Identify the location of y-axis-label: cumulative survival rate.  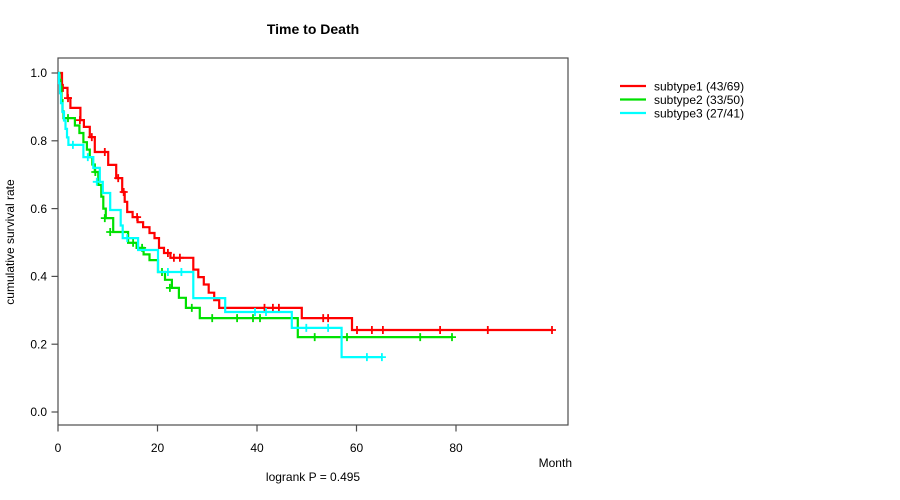
(10, 242).